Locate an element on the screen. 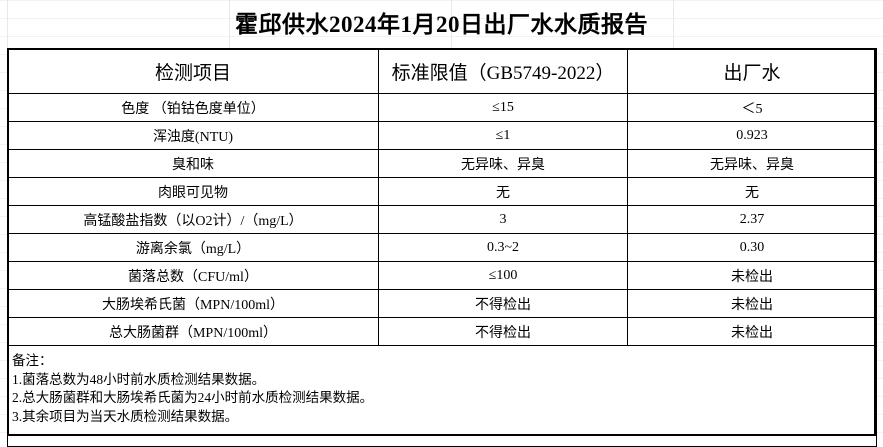 The height and width of the screenshot is (447, 883). table-row: 游离余氯（mg/L） 0.3~2 0.30 is located at coordinates (442, 247).